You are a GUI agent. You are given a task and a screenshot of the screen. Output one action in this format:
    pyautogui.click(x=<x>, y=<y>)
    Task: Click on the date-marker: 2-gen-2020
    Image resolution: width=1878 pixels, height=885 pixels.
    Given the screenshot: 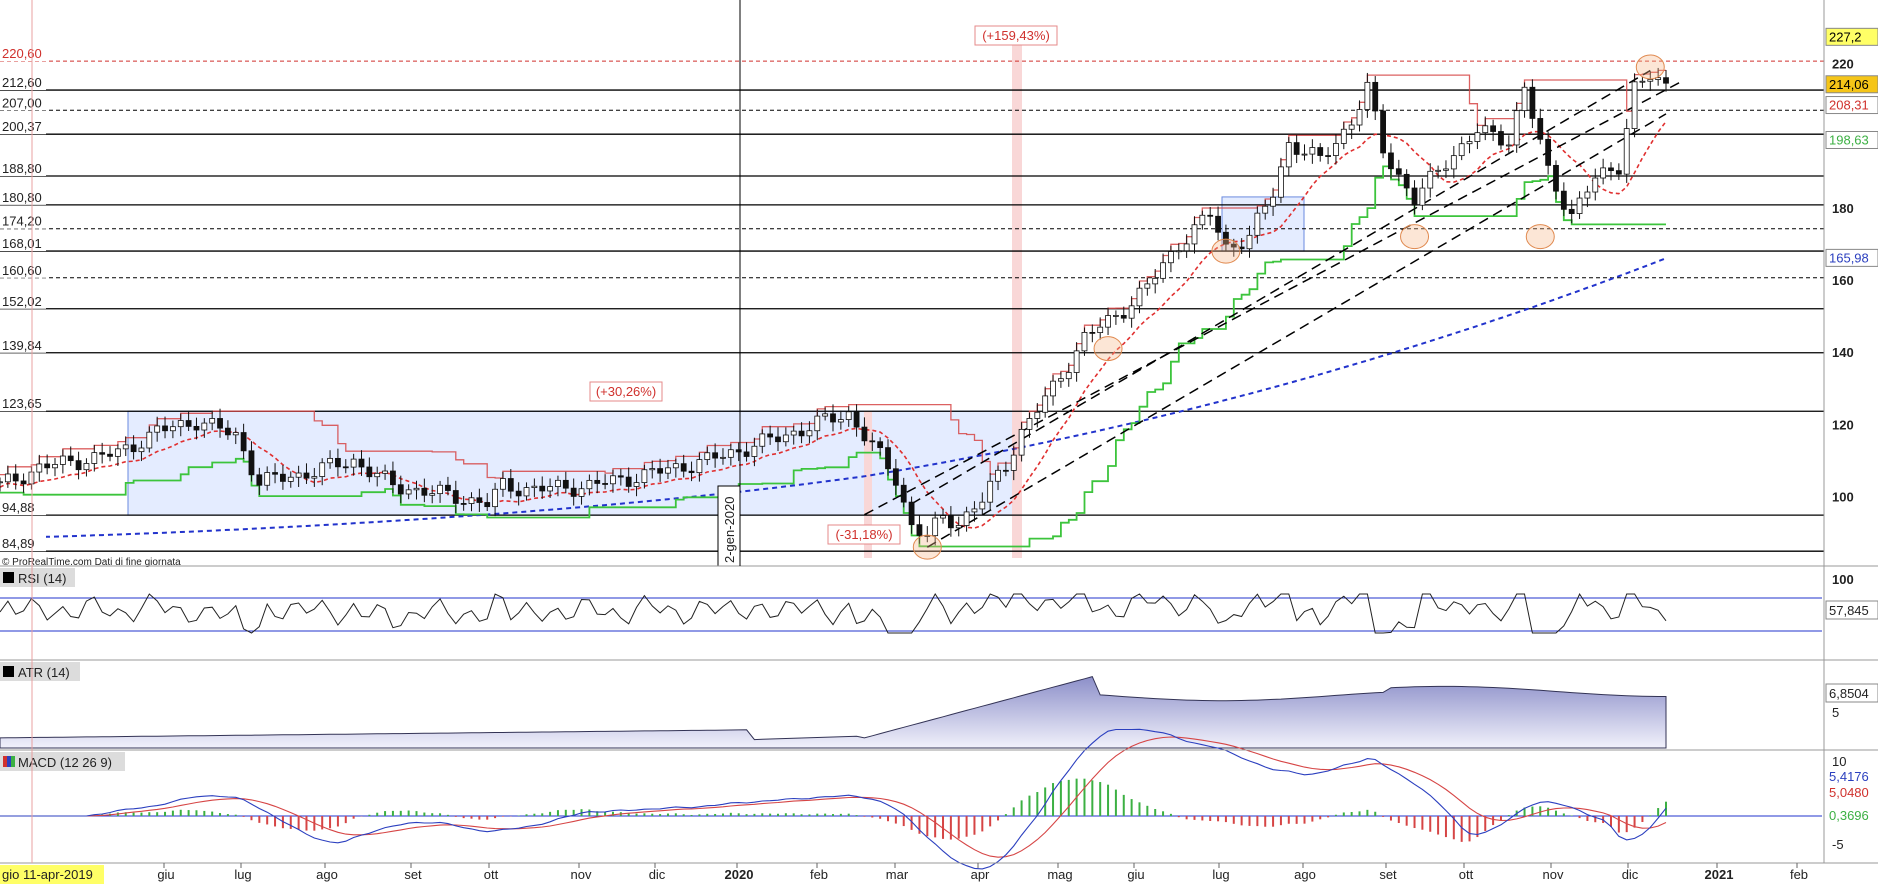 What is the action you would take?
    pyautogui.click(x=729, y=526)
    